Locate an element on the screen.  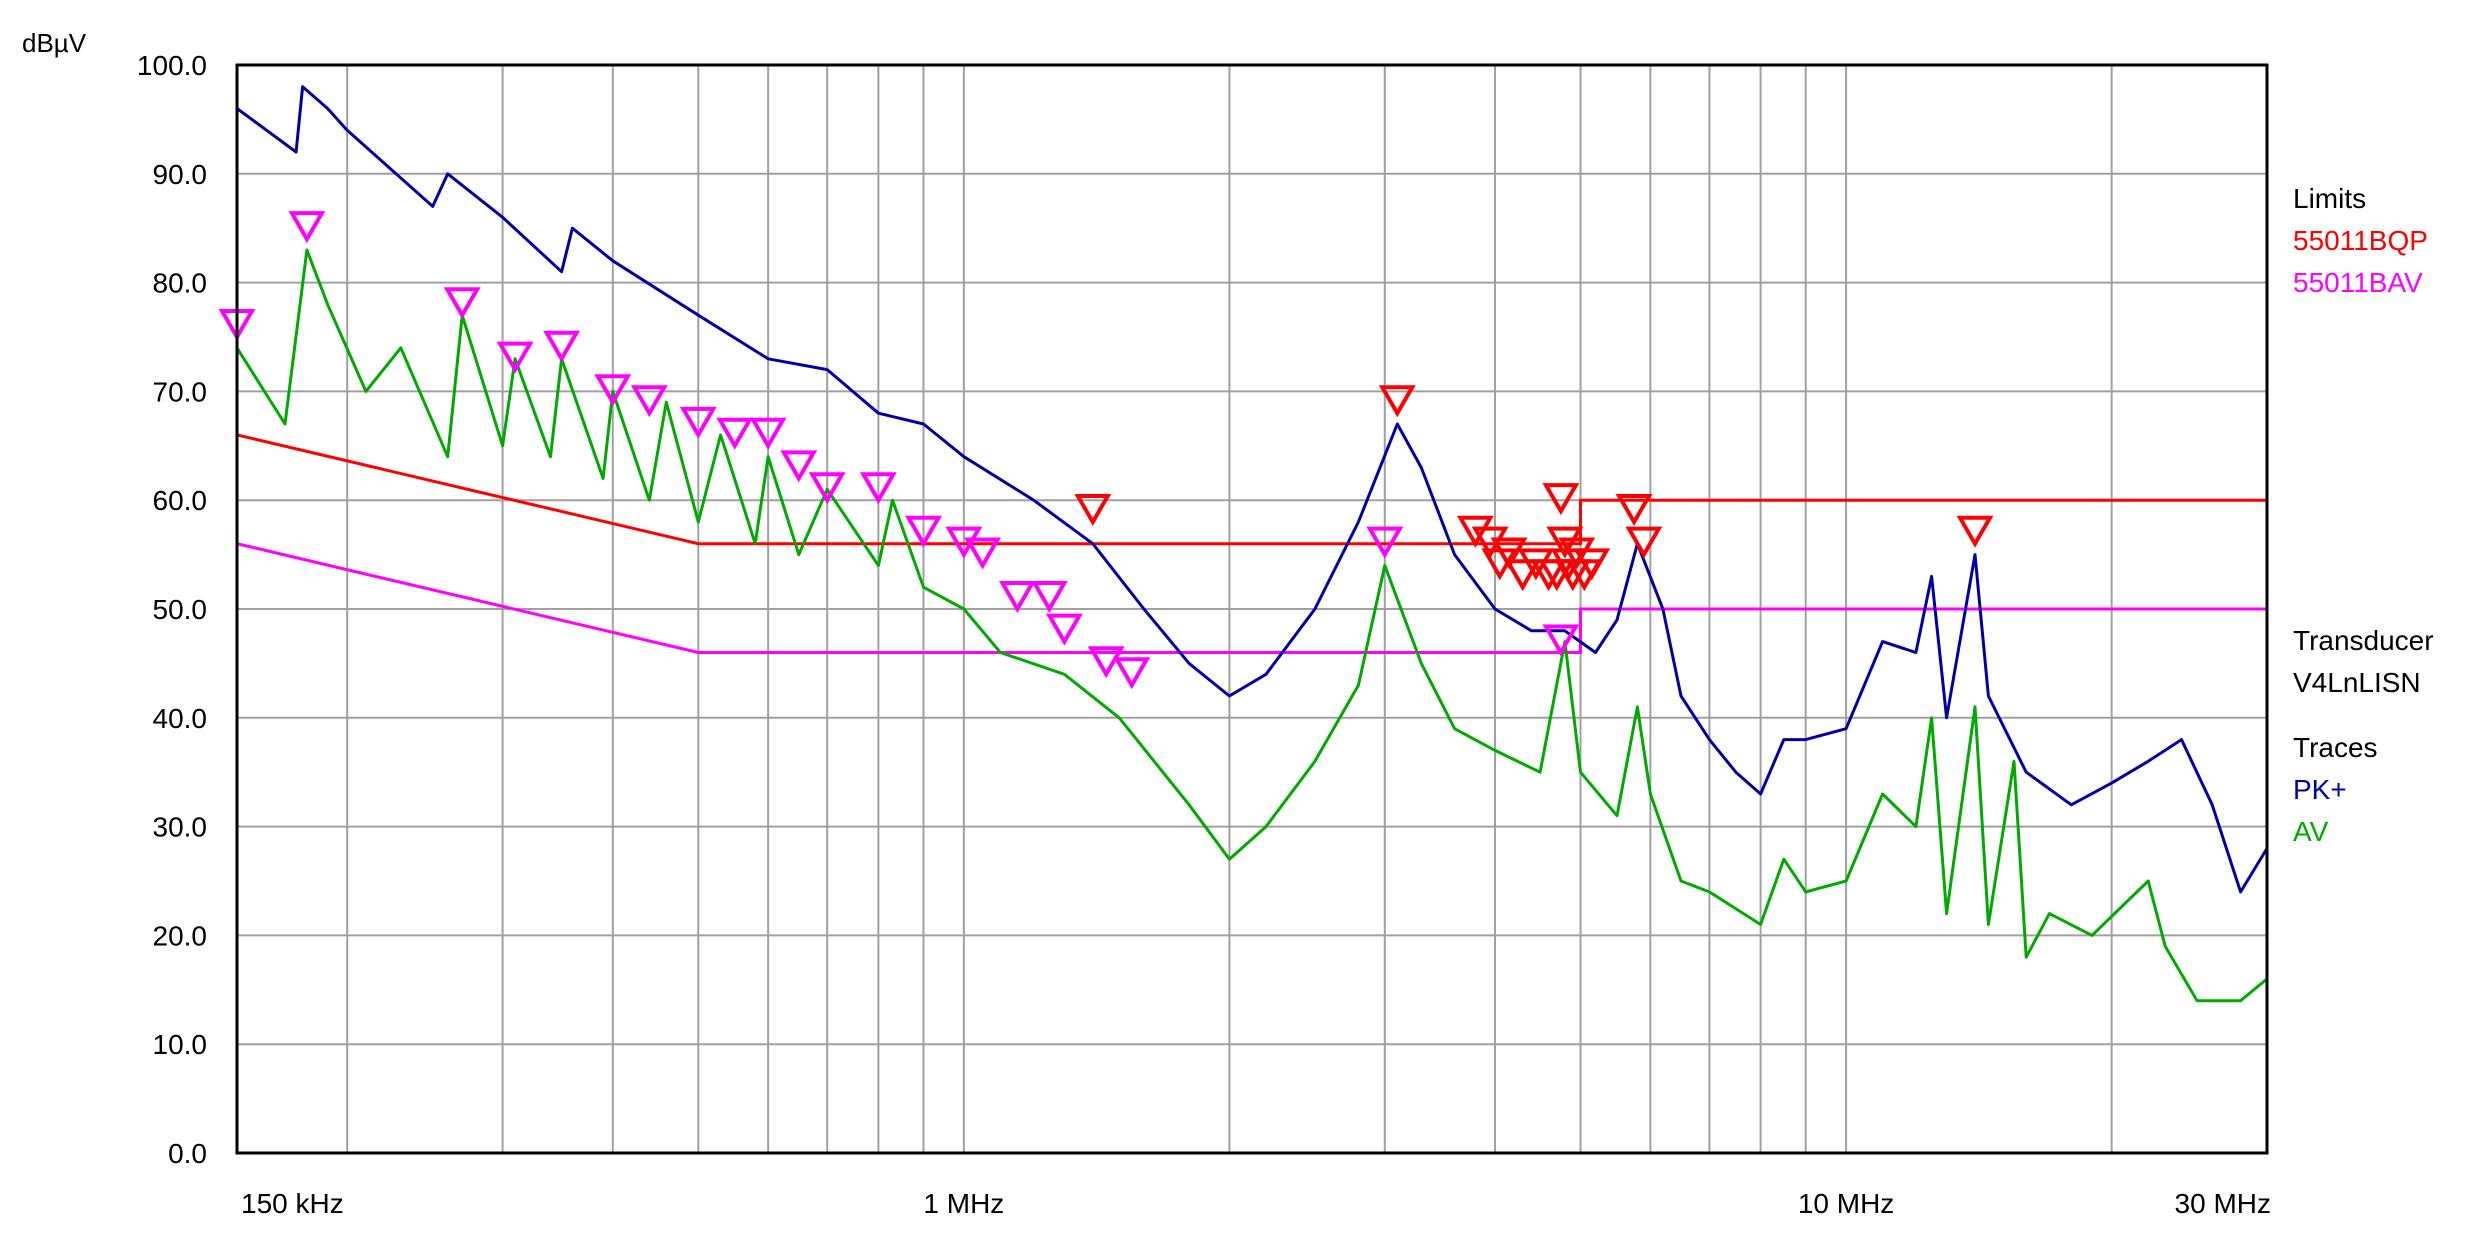
legend-trace-av: AV is located at coordinates (2311, 831).